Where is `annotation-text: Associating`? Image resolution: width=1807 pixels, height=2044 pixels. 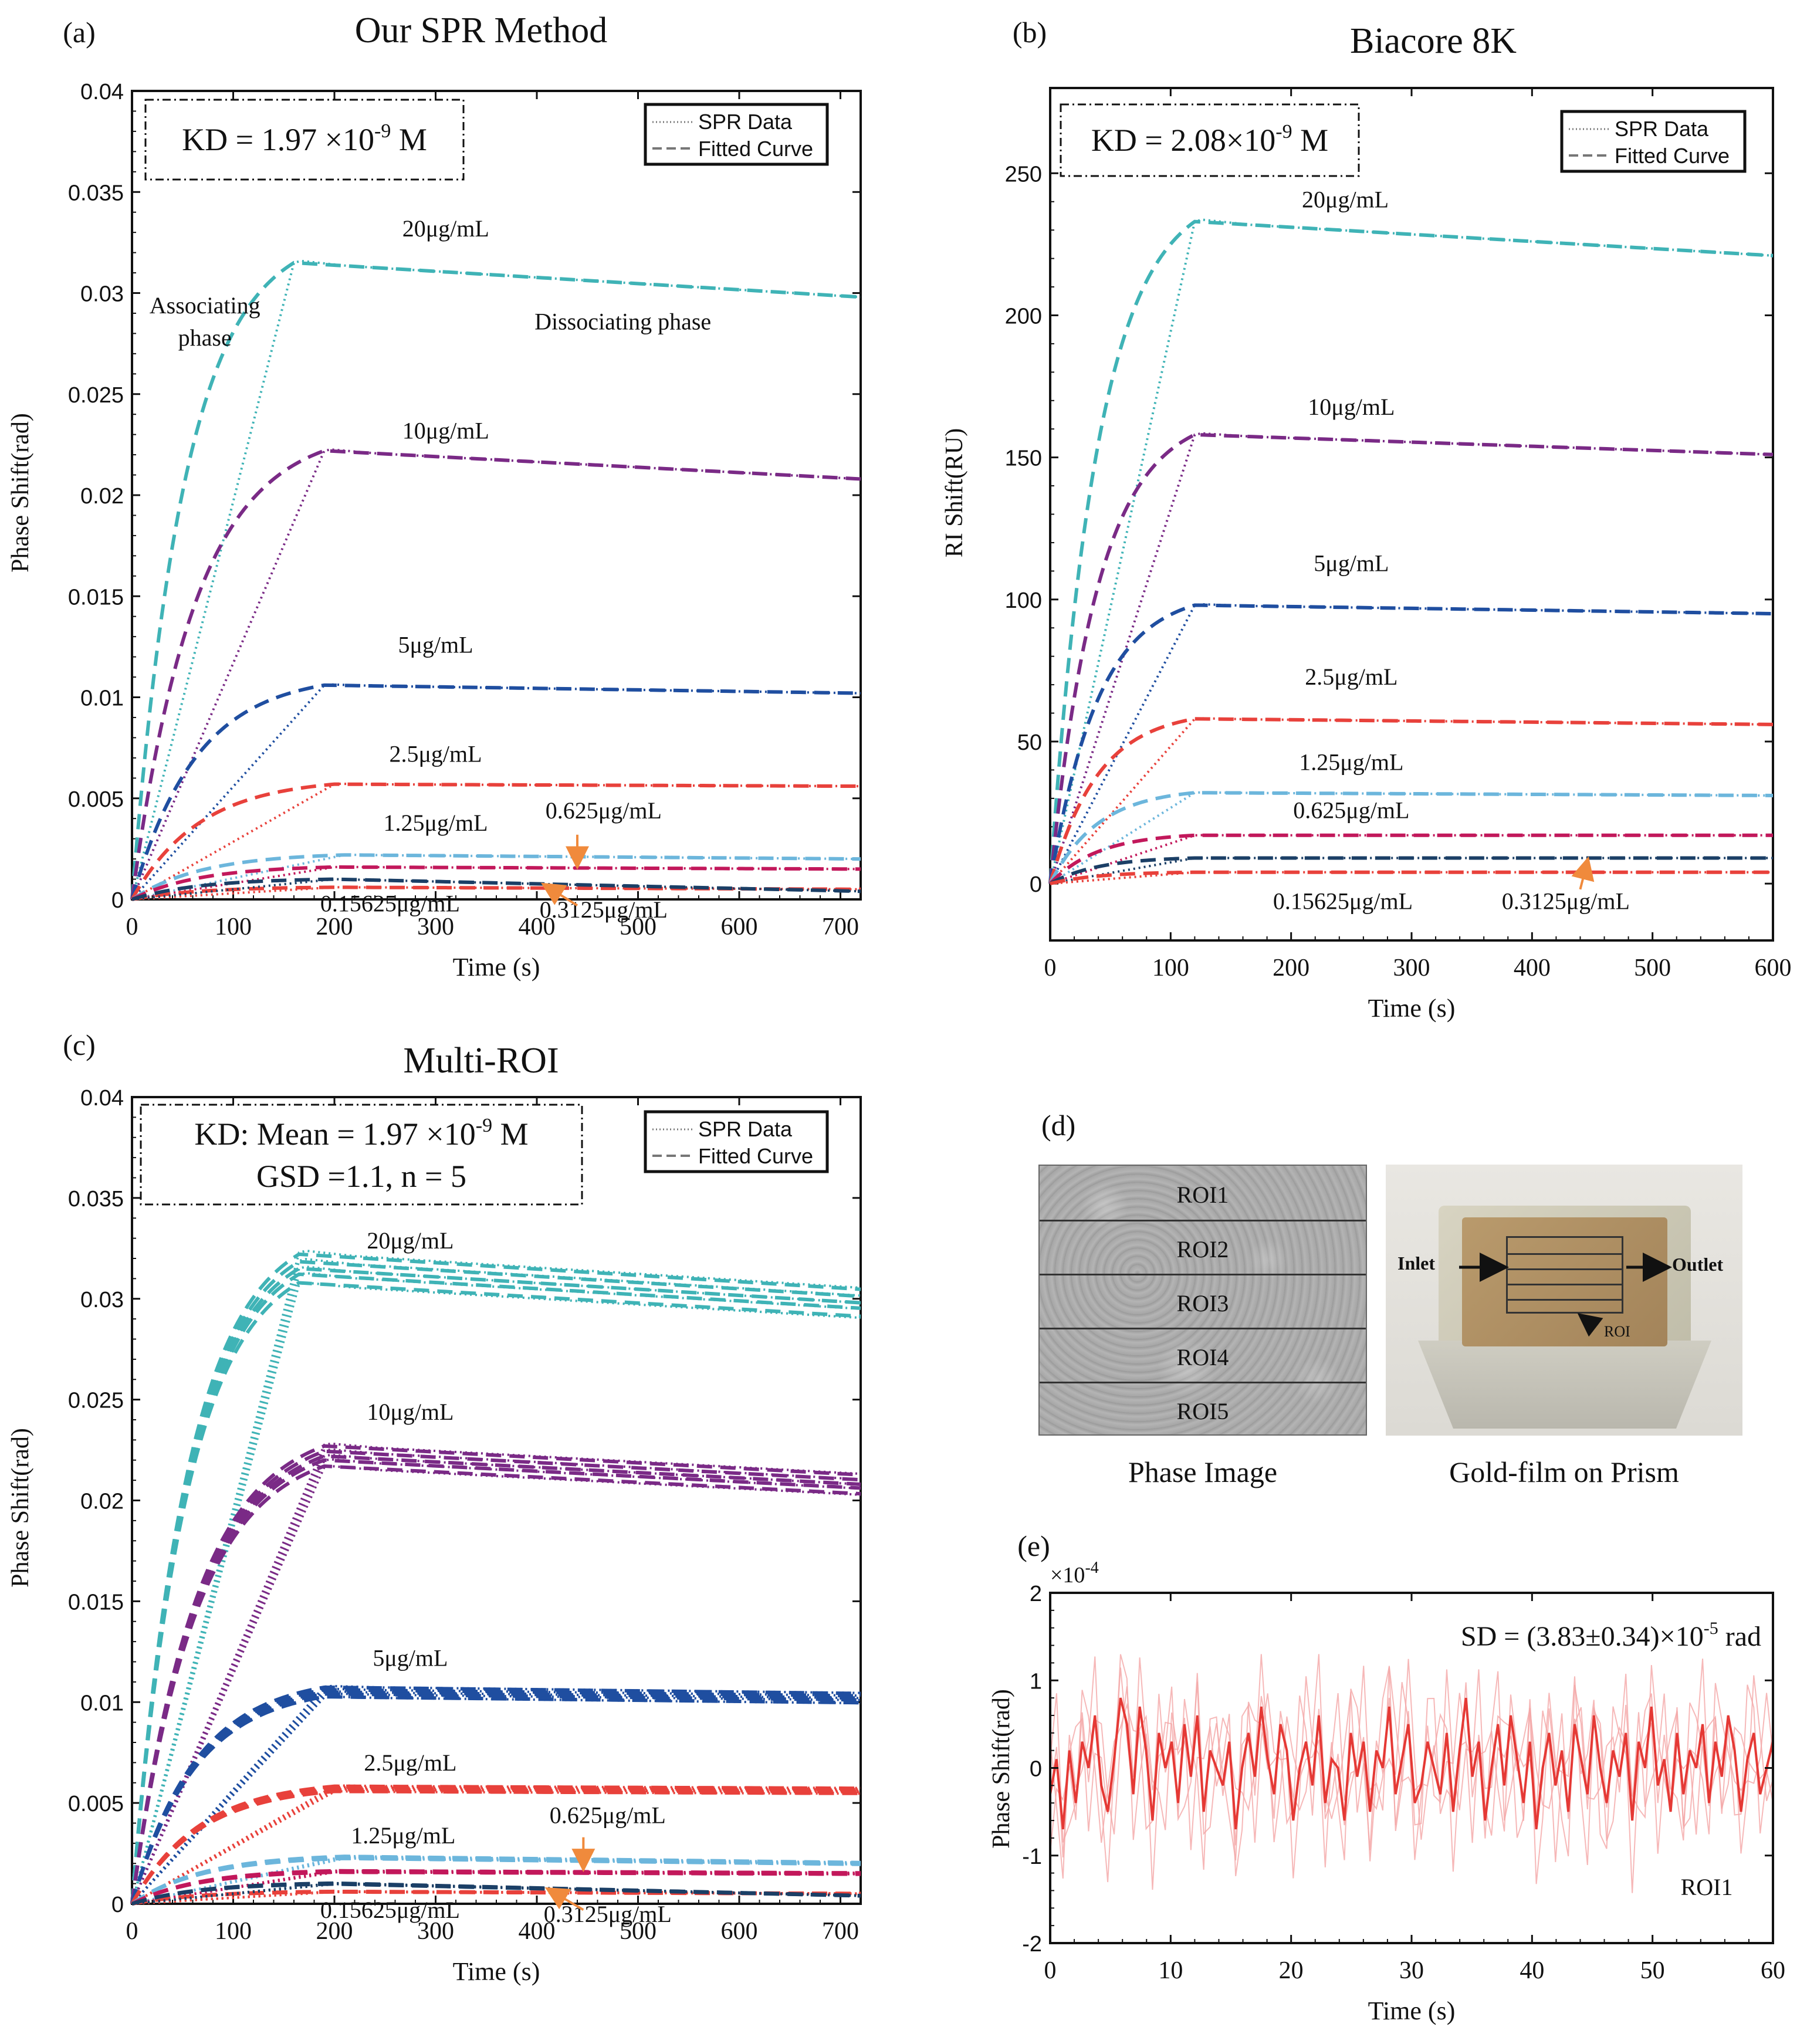 annotation-text: Associating is located at coordinates (205, 306).